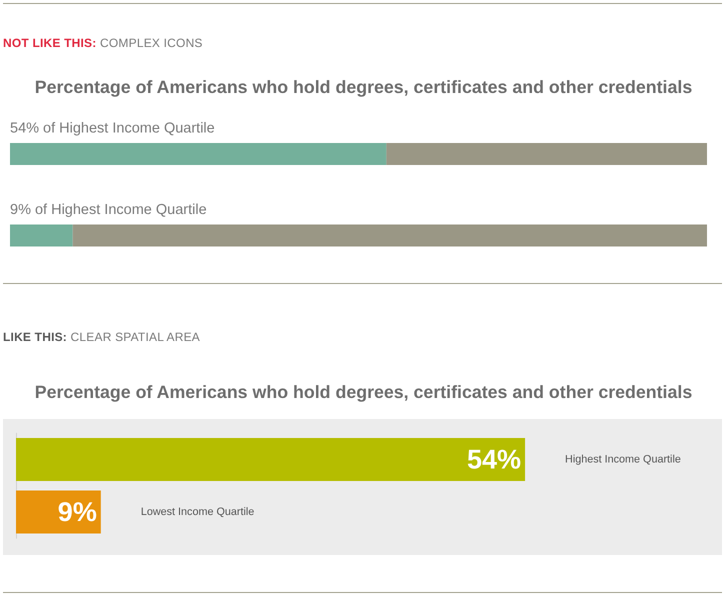 This screenshot has height=600, width=727. Describe the element at coordinates (151, 43) in the screenshot. I see `text: COMPLEX ICONS` at that location.